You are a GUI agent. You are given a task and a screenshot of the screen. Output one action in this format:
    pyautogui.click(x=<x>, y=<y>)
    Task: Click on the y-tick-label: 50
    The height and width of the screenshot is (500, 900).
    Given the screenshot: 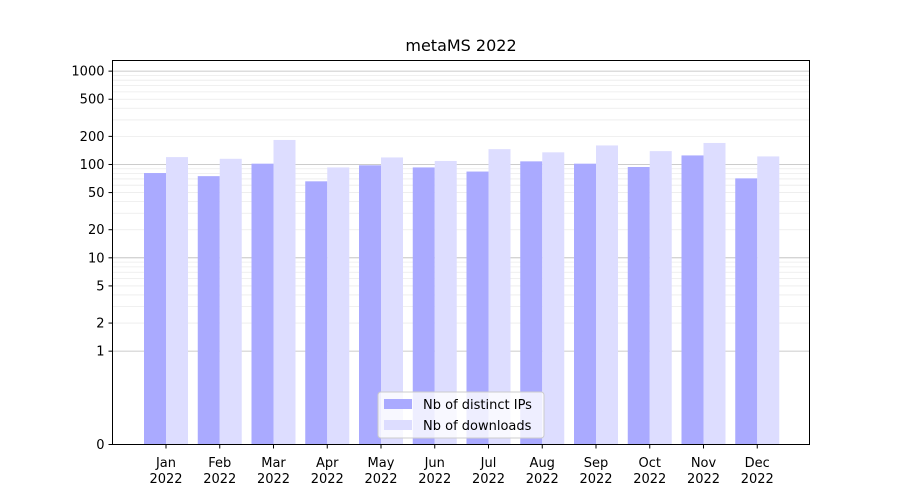 What is the action you would take?
    pyautogui.click(x=96, y=193)
    